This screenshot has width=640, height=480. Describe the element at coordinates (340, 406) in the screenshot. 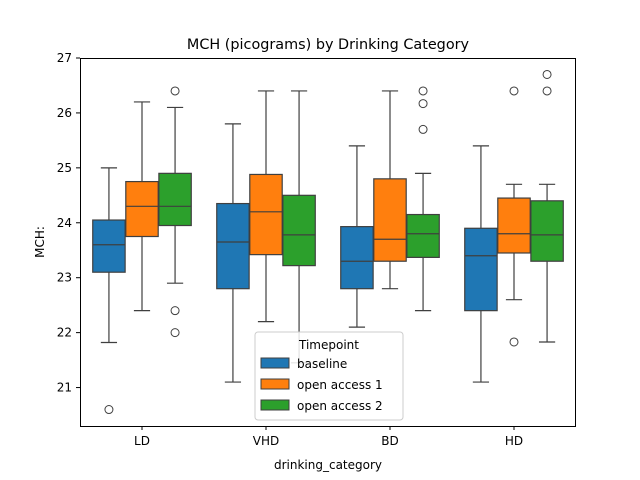

I see `legend-entry: open access 2` at that location.